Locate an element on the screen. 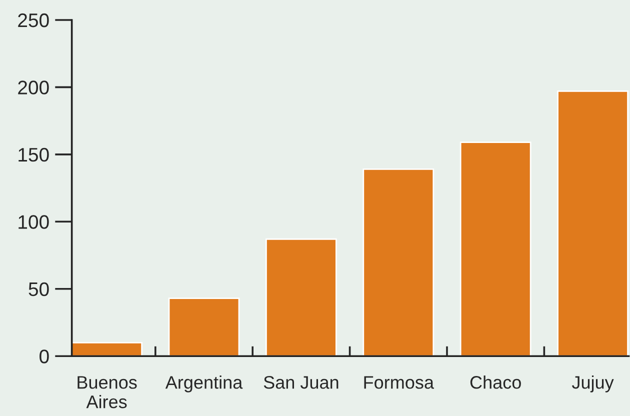 The image size is (630, 416). x-tick-label: Jujuy is located at coordinates (593, 384).